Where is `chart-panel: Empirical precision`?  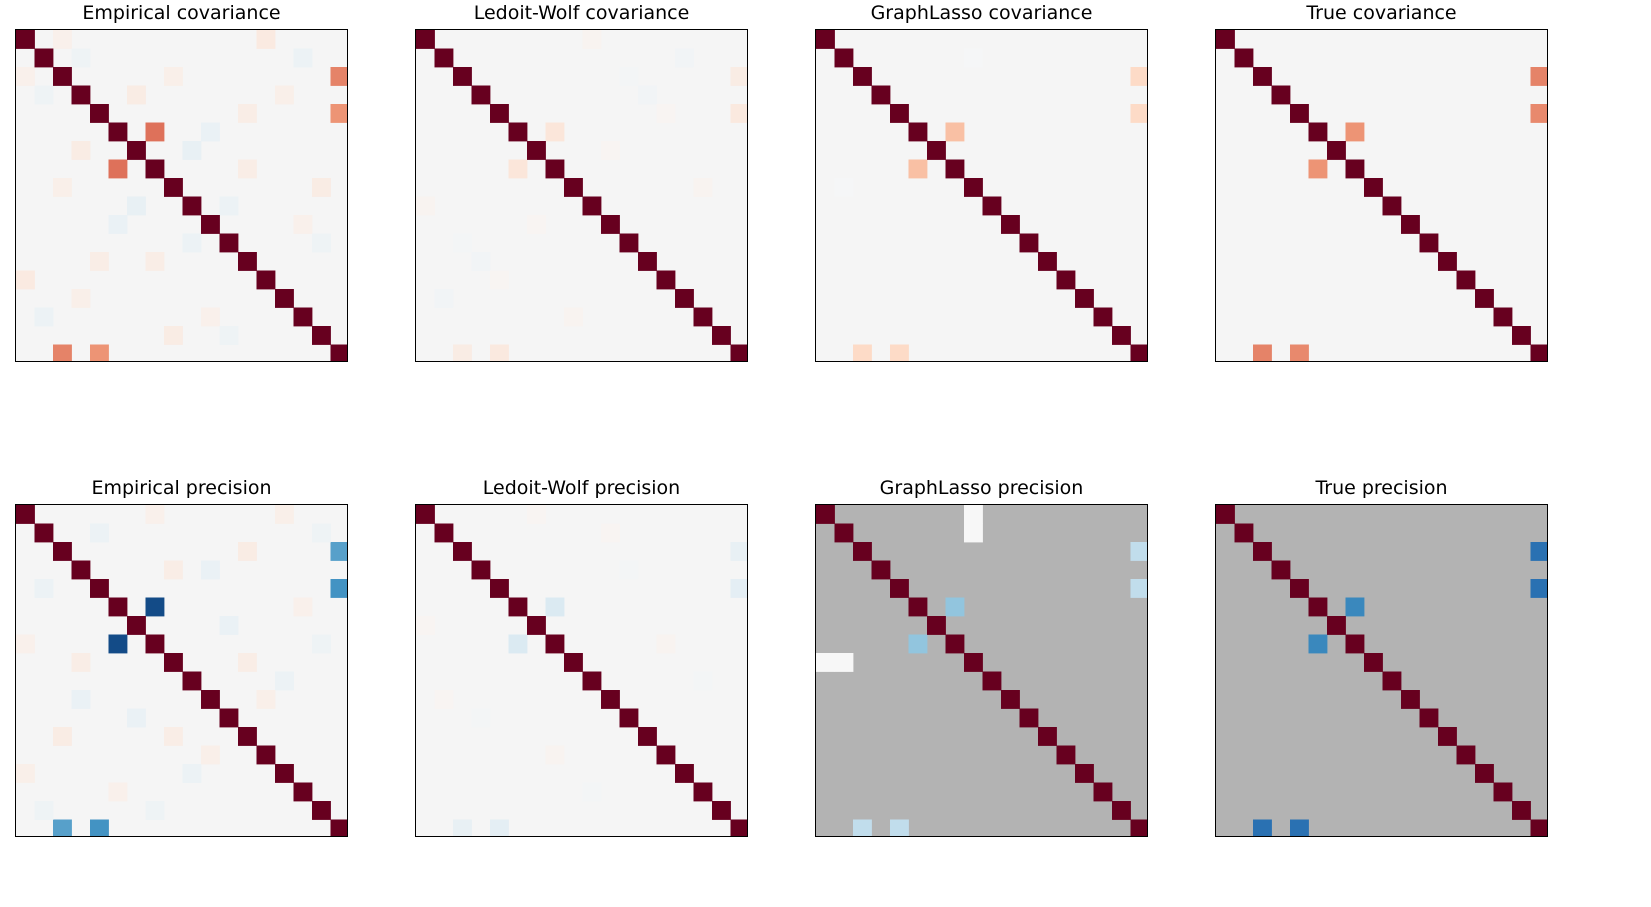
chart-panel: Empirical precision is located at coordinates (181, 657).